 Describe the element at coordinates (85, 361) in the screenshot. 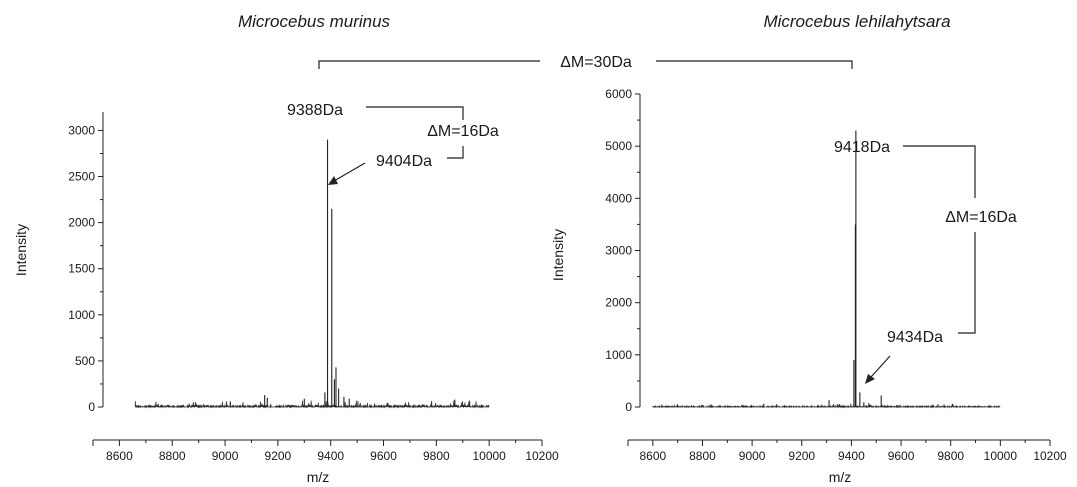

I see `y-tick-label: 500` at that location.